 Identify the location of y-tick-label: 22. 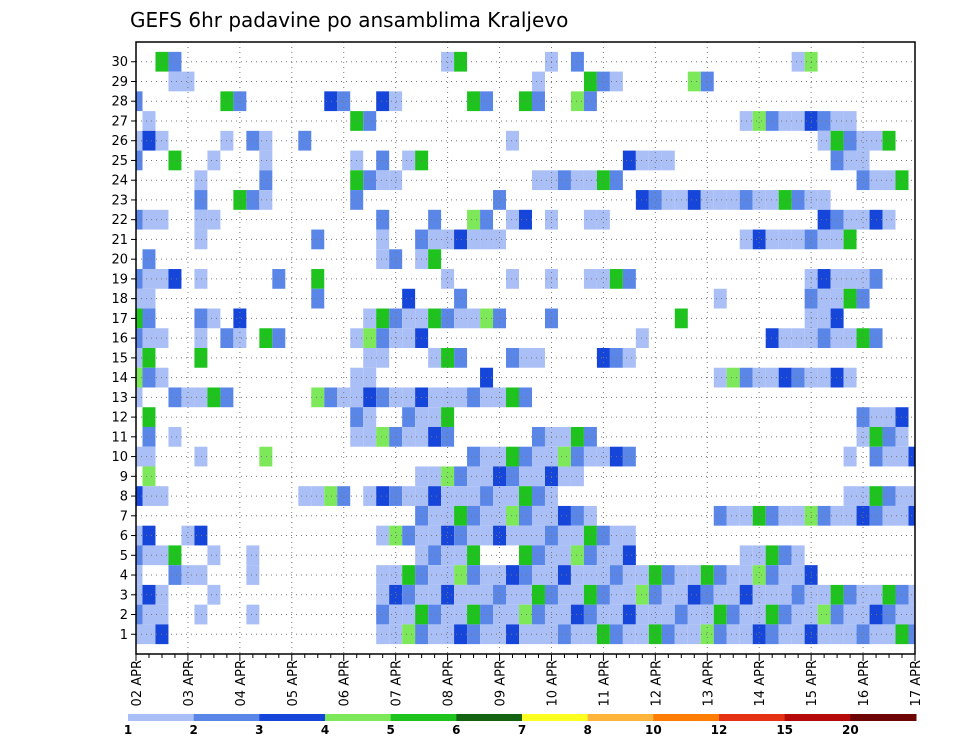
(119, 220).